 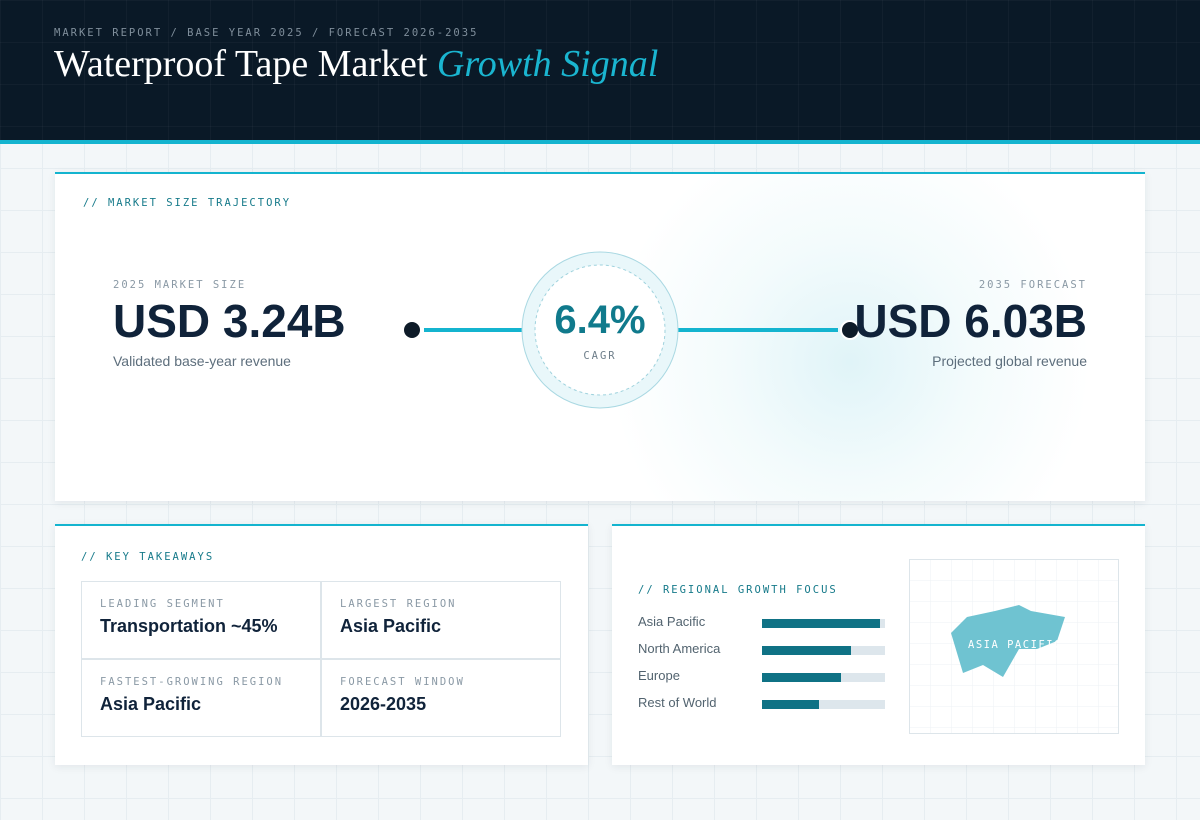 I want to click on end-dot, so click(x=850, y=330).